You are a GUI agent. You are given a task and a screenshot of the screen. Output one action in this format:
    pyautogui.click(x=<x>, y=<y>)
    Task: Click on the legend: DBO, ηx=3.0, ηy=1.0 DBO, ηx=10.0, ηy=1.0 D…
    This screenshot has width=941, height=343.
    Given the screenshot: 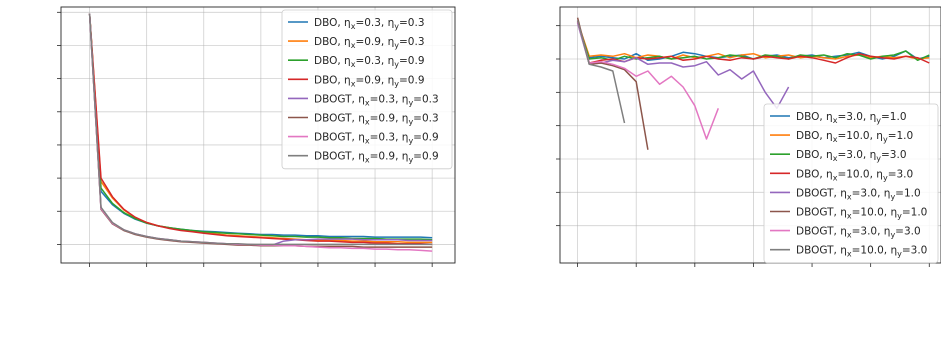 What is the action you would take?
    pyautogui.click(x=851, y=183)
    